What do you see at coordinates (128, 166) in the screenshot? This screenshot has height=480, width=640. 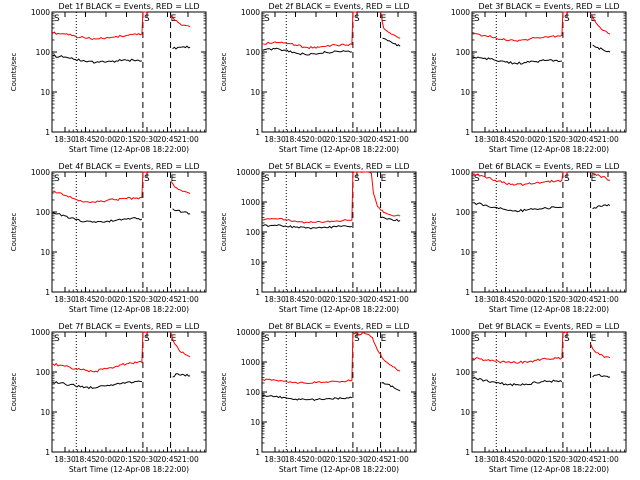 I see `panel-title: Det 4f BLACK = Events, RED = LLD` at bounding box center [128, 166].